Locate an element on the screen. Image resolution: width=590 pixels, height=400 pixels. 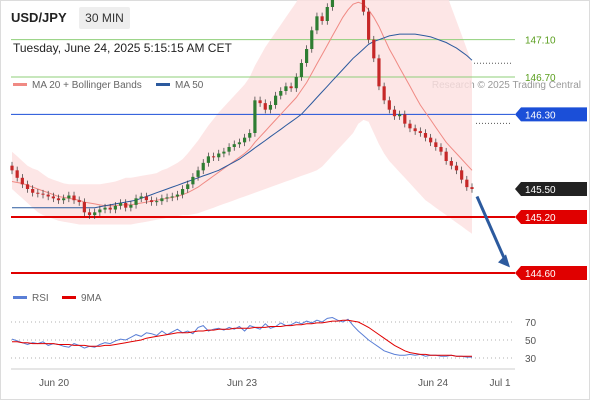
level-label-145.20: 145.20 is located at coordinates (551, 217).